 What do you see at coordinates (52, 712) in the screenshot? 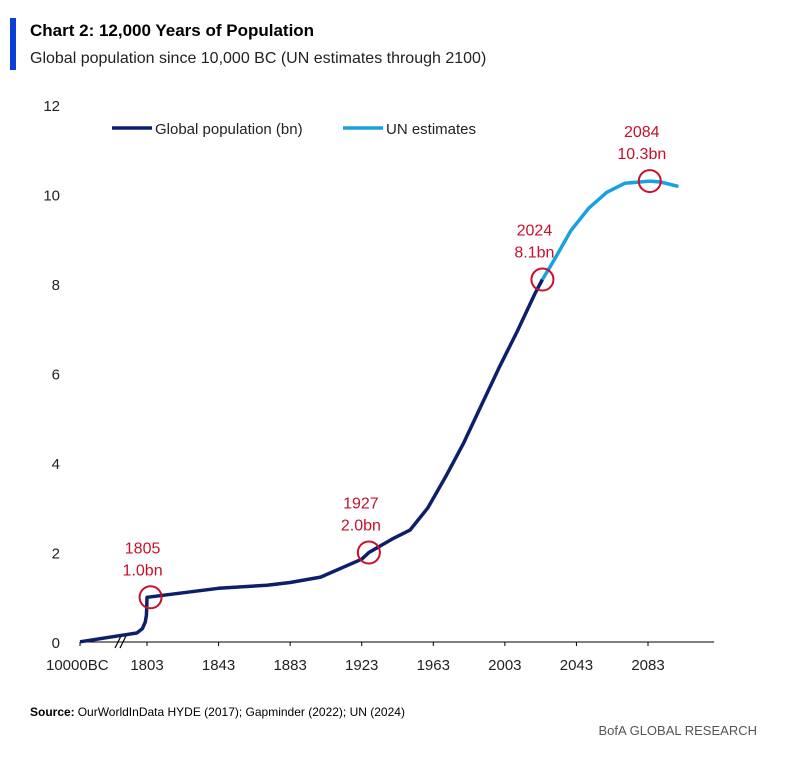
I see `source-label: Source:` at bounding box center [52, 712].